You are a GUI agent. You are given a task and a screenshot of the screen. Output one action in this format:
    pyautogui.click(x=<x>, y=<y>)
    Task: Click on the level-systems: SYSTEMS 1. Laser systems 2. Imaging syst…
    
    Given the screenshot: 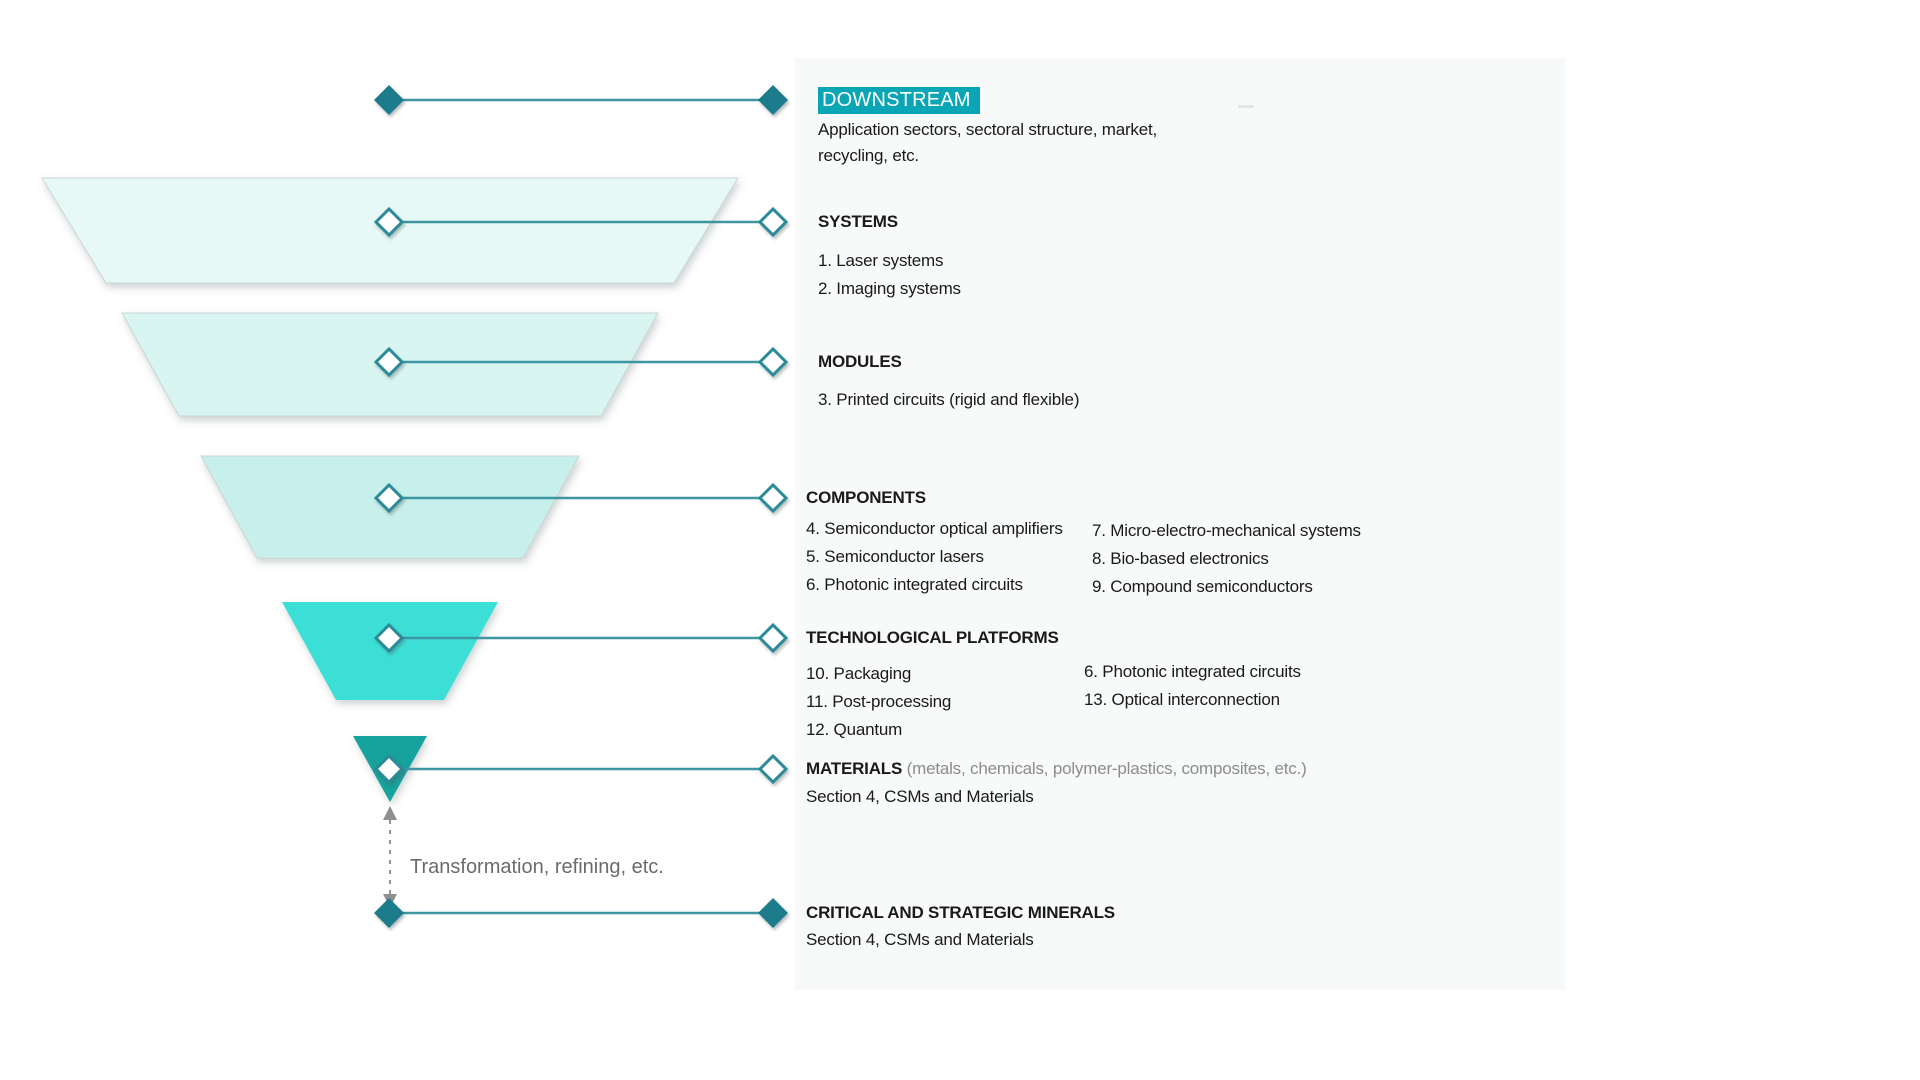 What is the action you would take?
    pyautogui.click(x=889, y=256)
    